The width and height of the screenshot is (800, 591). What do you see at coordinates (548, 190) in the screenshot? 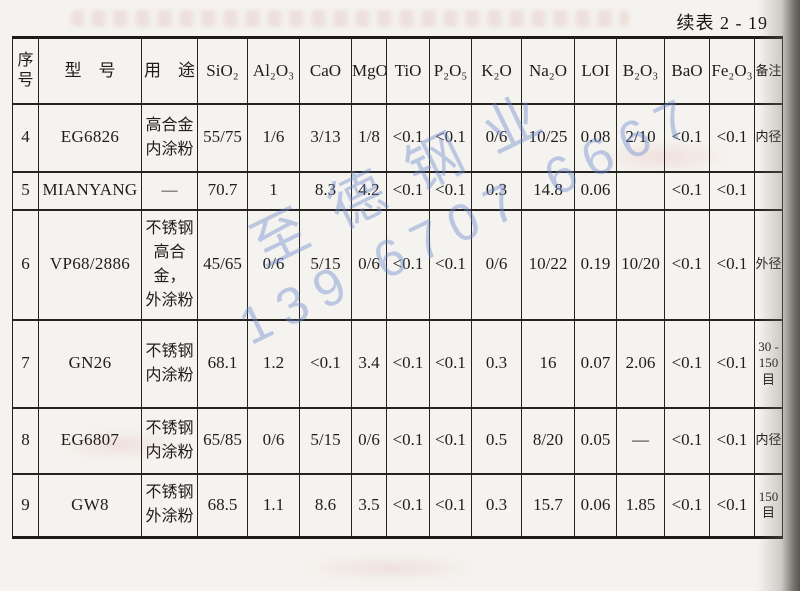
I see `table-cell: 14.8` at bounding box center [548, 190].